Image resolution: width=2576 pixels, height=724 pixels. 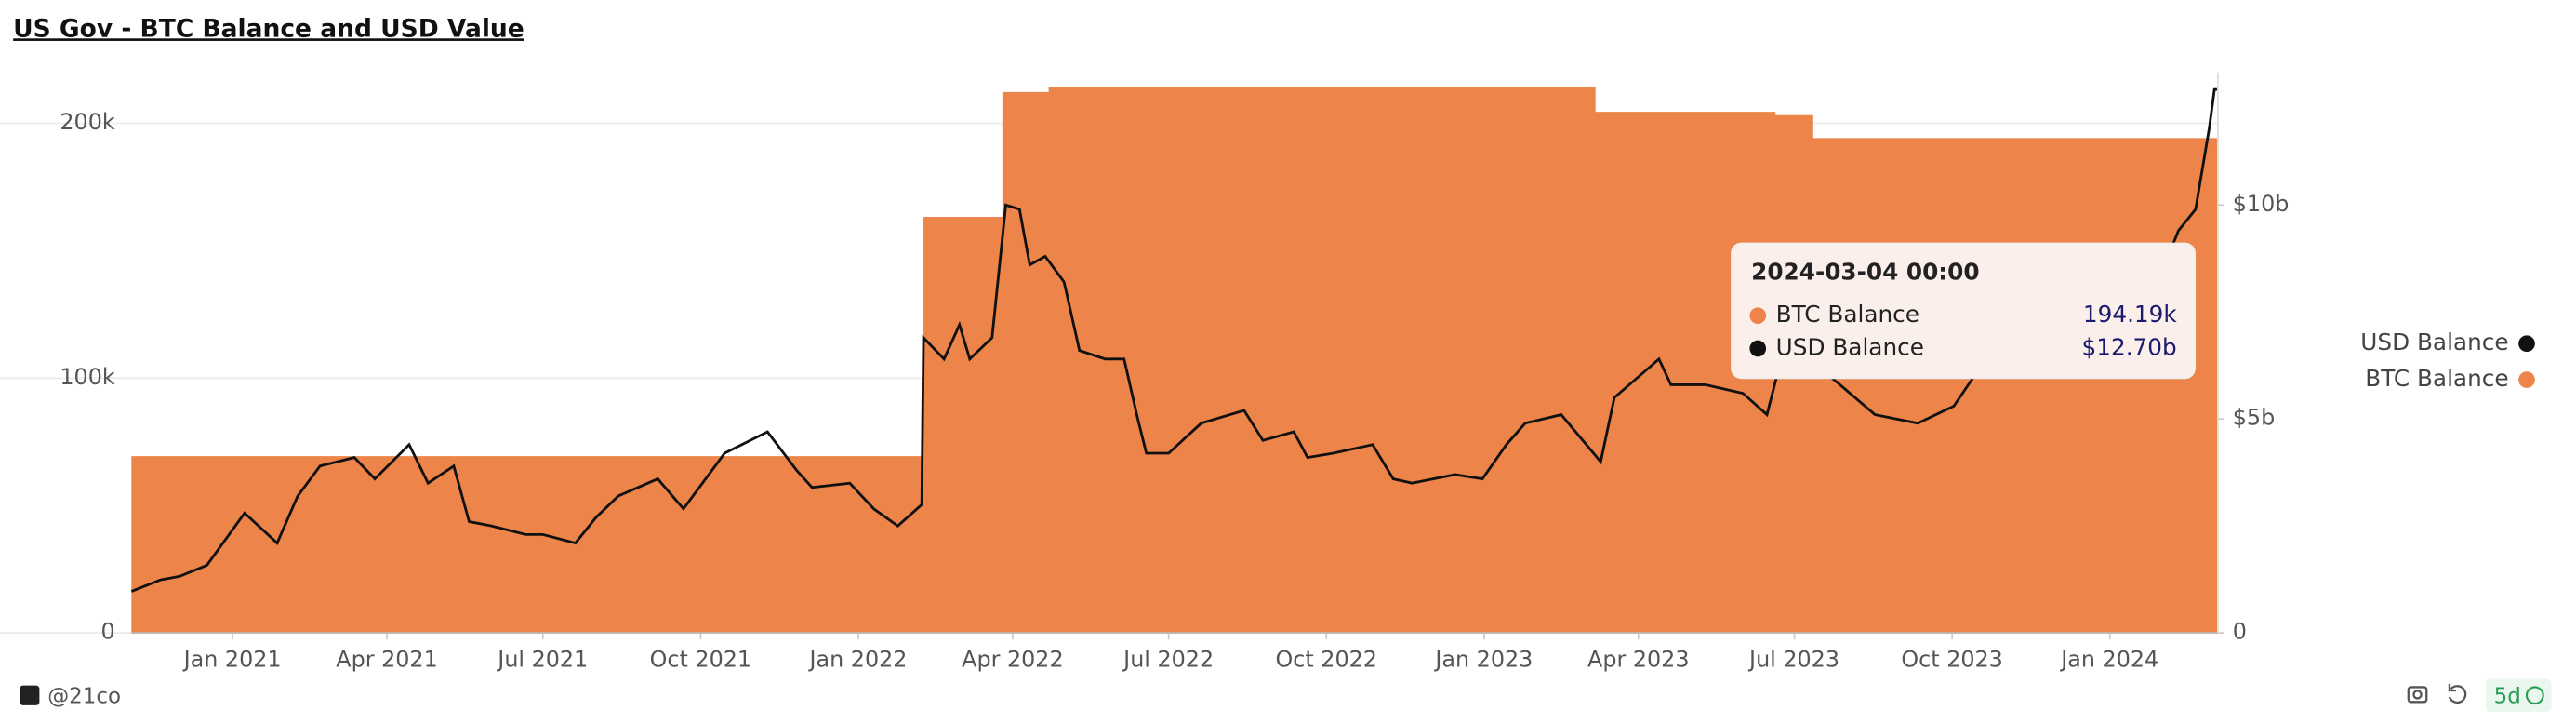 I want to click on legend-label: BTC Balance, so click(x=2436, y=379).